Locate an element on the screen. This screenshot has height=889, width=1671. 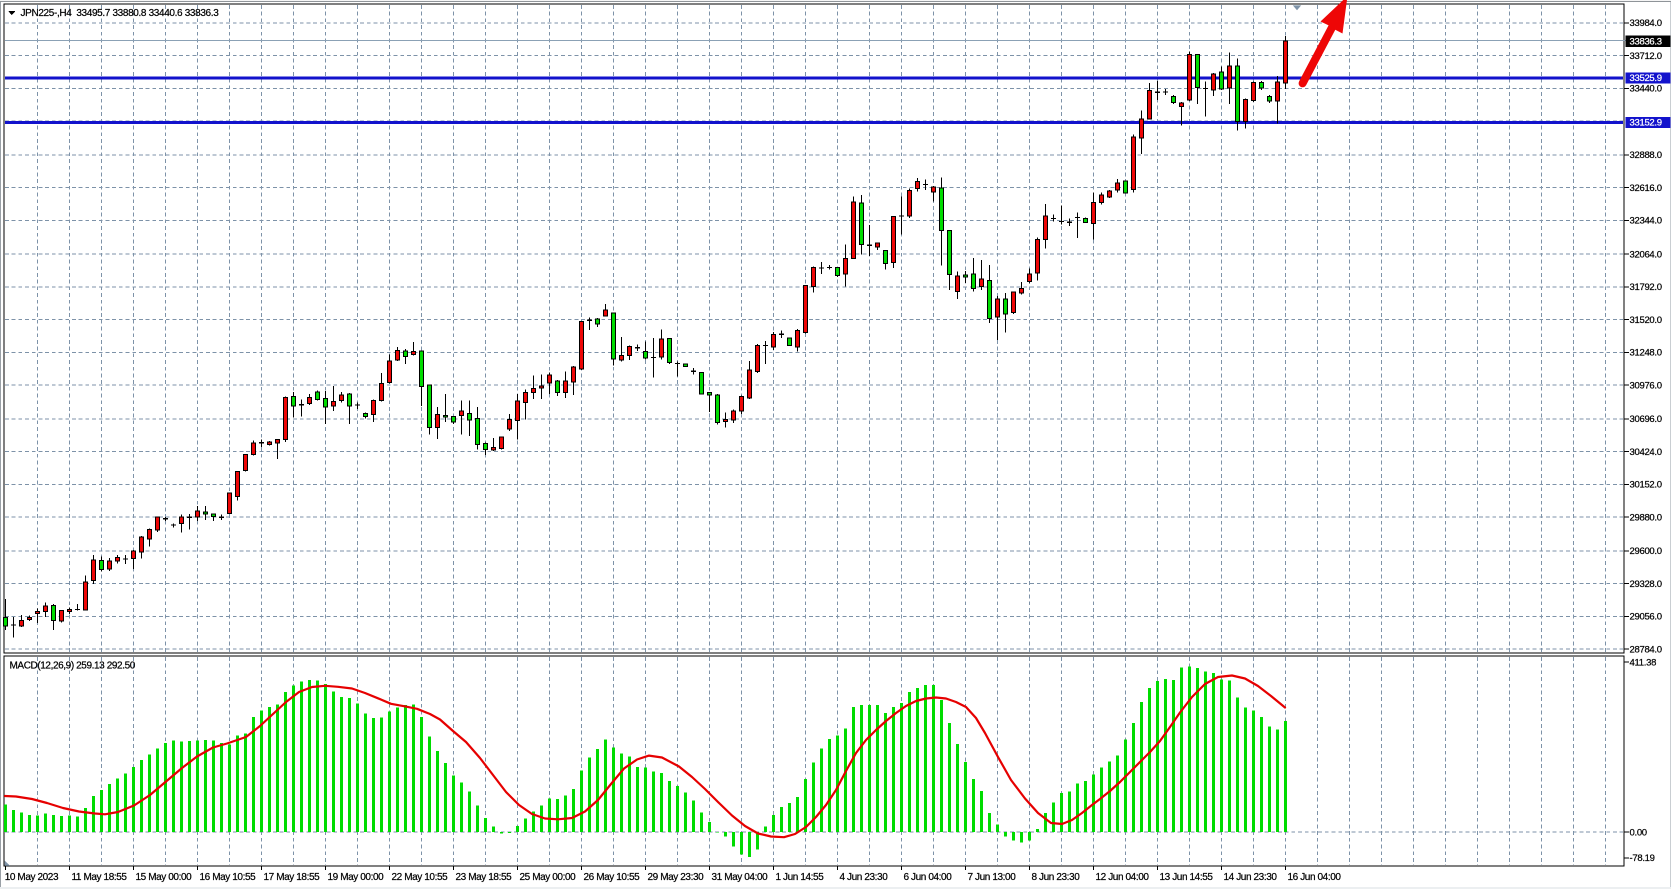
svg-text: 29056.0 is located at coordinates (1646, 617).